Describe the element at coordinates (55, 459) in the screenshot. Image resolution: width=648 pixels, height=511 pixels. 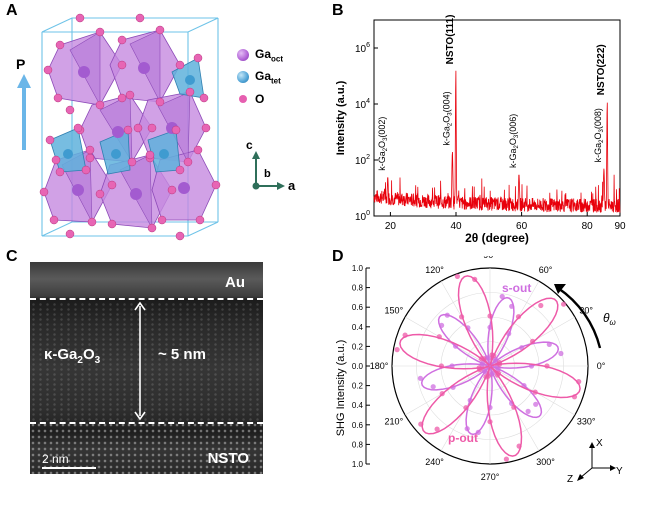
I see `scale-bar-label: 2 nm` at that location.